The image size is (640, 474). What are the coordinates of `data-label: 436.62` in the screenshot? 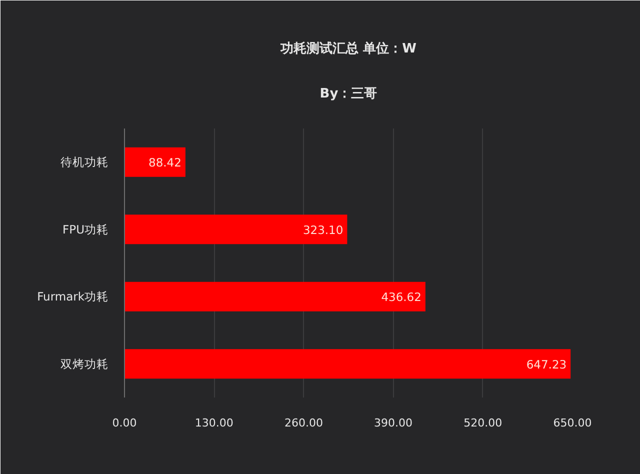 It's located at (401, 297).